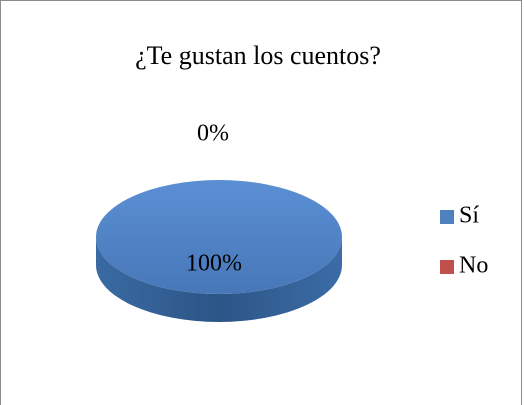 This screenshot has width=524, height=405. Describe the element at coordinates (214, 264) in the screenshot. I see `data-label: 100%` at that location.